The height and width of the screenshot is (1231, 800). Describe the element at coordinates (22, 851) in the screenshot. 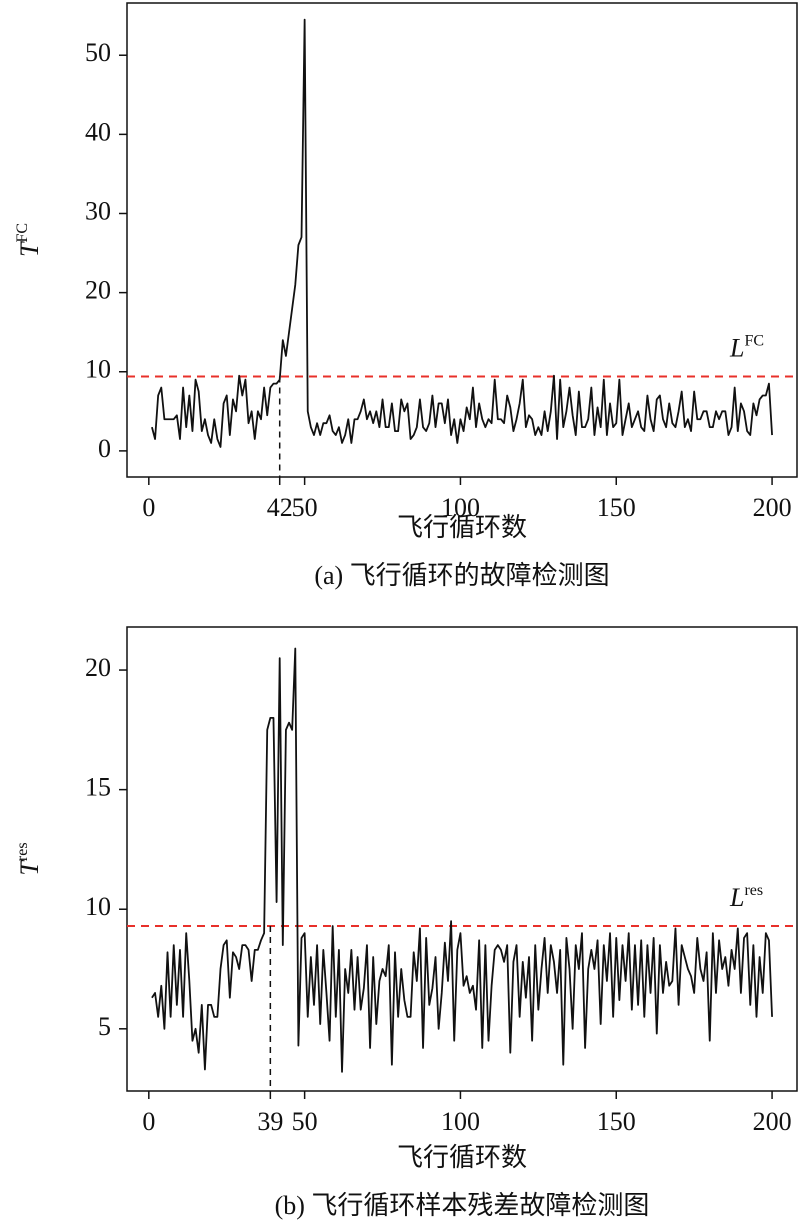

I see `y-axis-label-sup: res` at that location.